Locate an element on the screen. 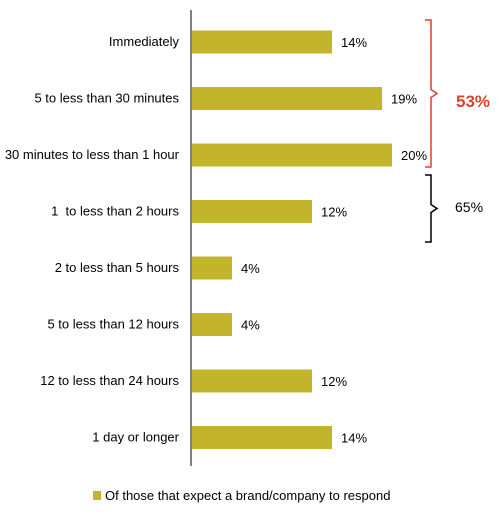 The image size is (500, 521). annotation-53-percent: 53% is located at coordinates (473, 101).